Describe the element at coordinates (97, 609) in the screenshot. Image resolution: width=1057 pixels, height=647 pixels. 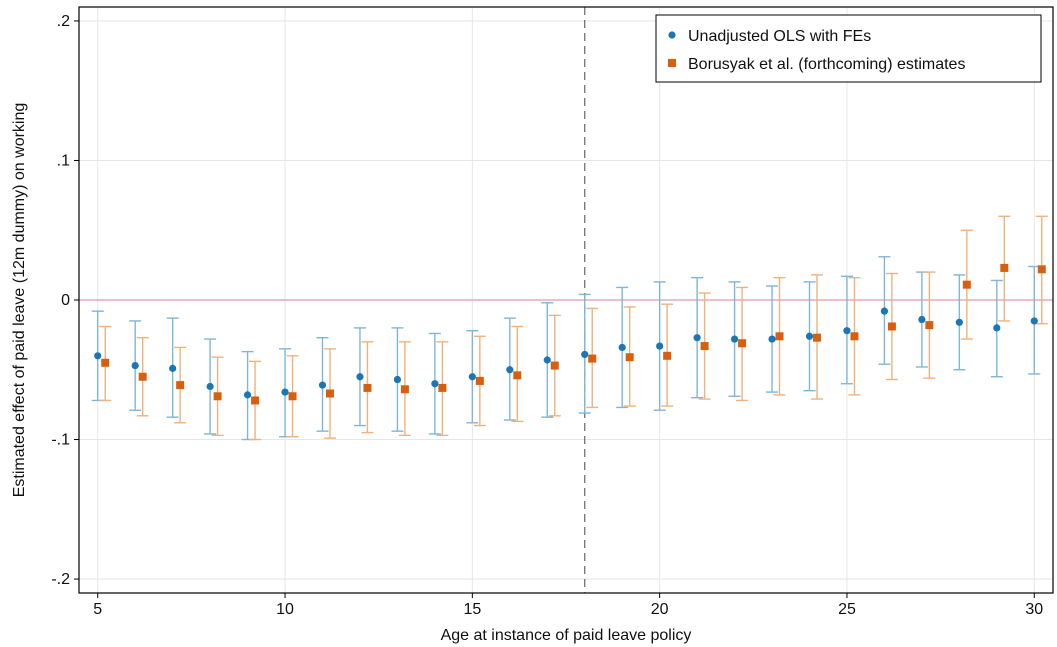
I see `x-tick-label: 5` at that location.